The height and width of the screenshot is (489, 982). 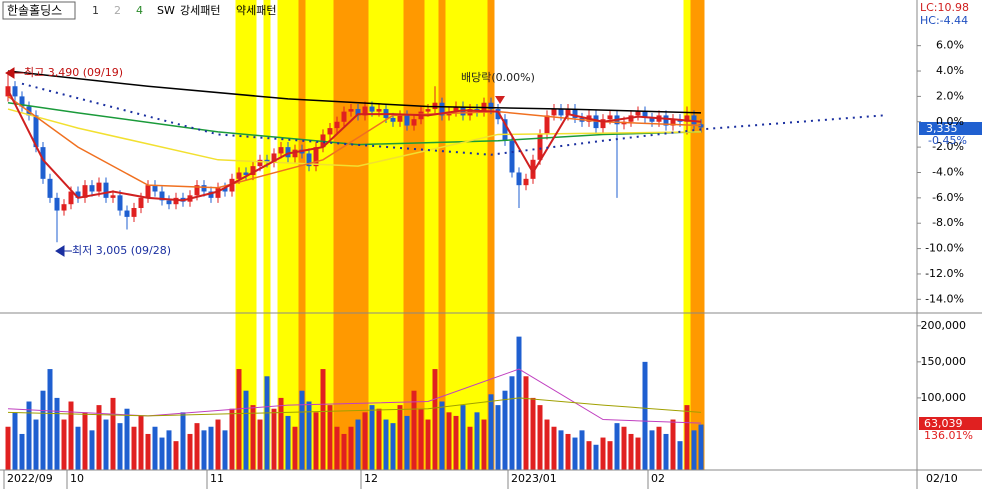 What do you see at coordinates (139, 10) in the screenshot?
I see `header-item: 4` at bounding box center [139, 10].